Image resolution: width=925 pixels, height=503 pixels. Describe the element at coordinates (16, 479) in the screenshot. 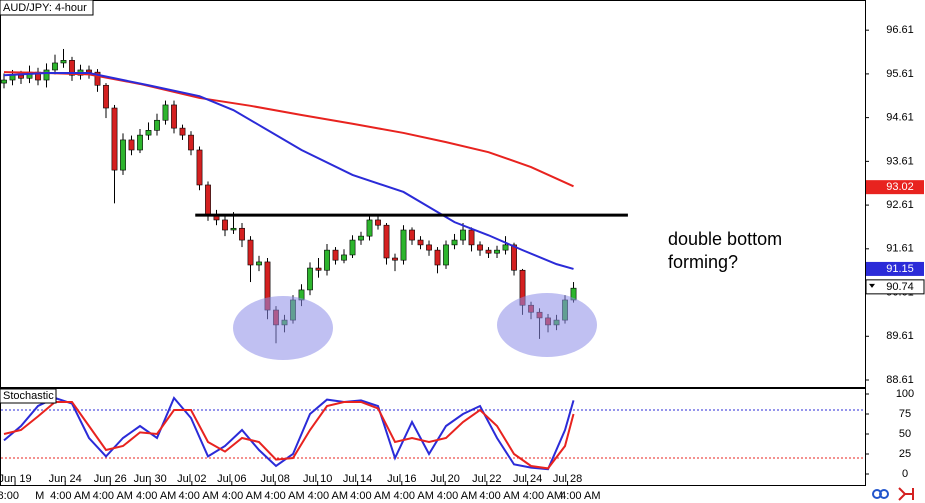

I see `x-tick-label: Jun 19` at that location.